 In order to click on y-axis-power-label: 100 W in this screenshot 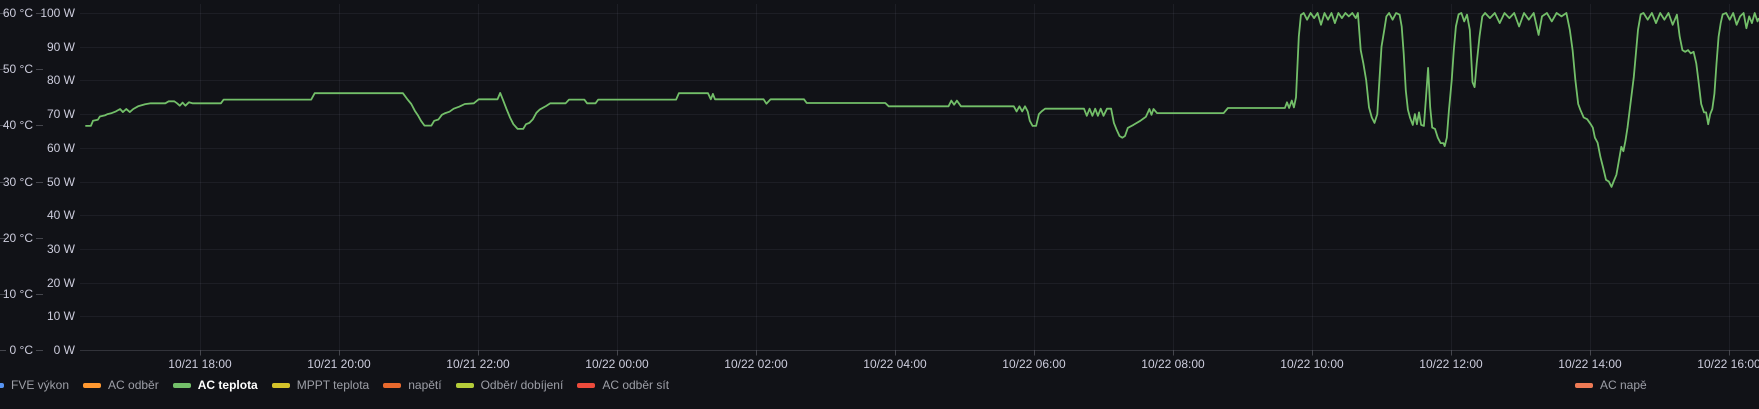, I will do `click(57, 13)`.